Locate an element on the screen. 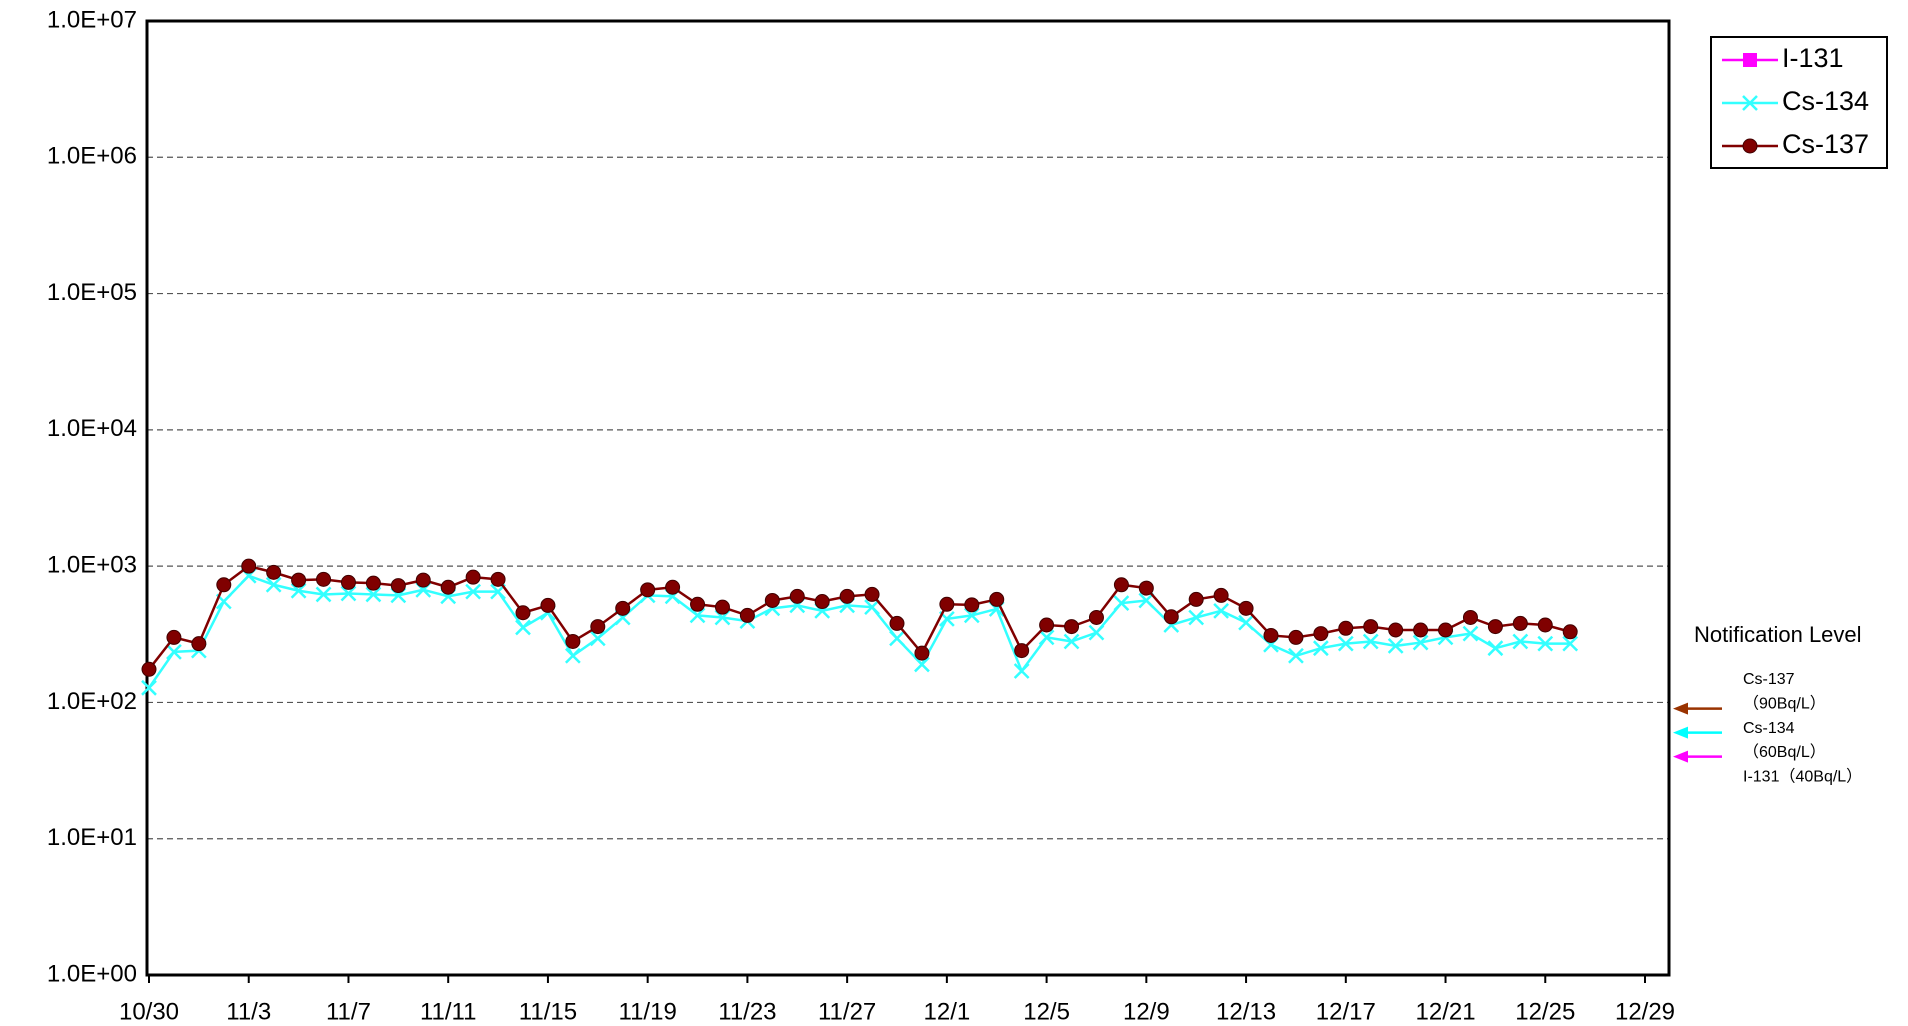 This screenshot has width=1908, height=1026. y-tick-label: 1.0E+05 is located at coordinates (92, 292).